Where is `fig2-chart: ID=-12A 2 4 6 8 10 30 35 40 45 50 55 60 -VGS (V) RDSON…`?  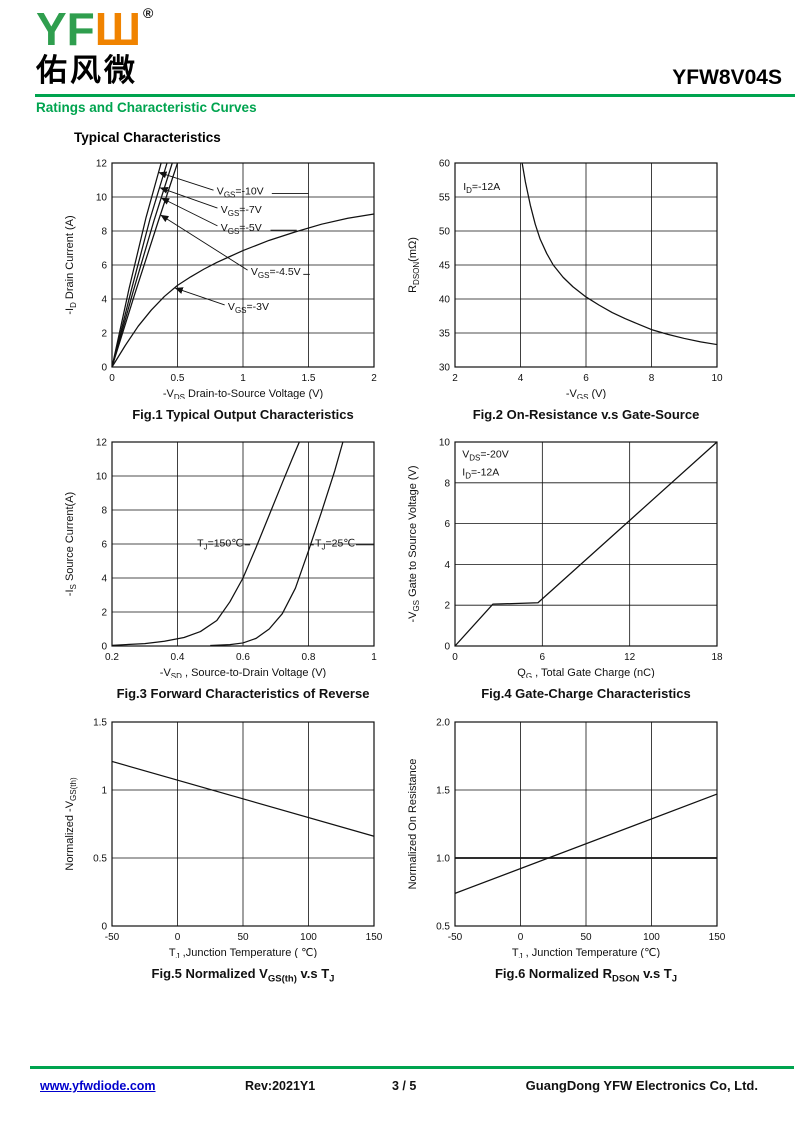
fig2-chart: ID=-12A 2 4 6 8 10 30 35 40 45 50 55 60 -VGS (V) RDSON… is located at coordinates (576, 275).